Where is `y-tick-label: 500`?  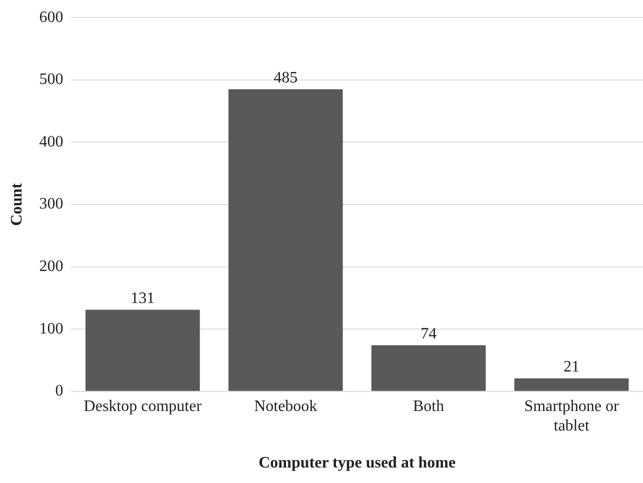 y-tick-label: 500 is located at coordinates (51, 79).